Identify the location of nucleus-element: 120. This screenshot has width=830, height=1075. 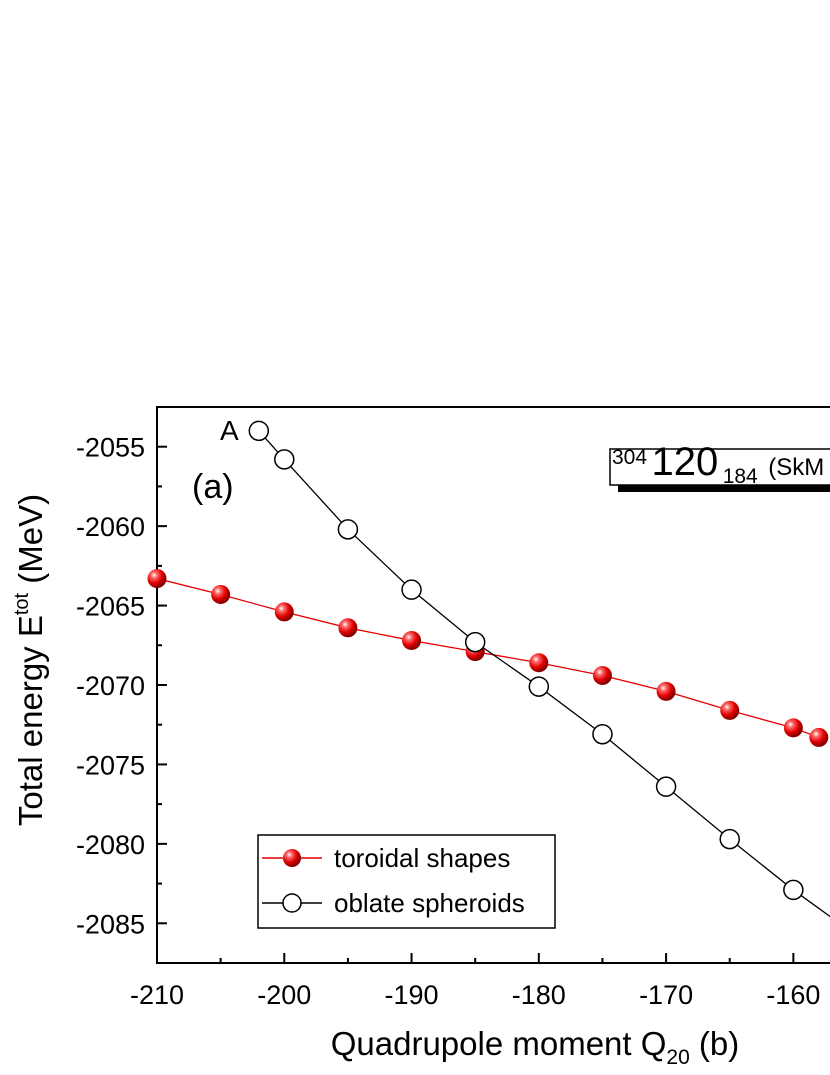
(685, 462).